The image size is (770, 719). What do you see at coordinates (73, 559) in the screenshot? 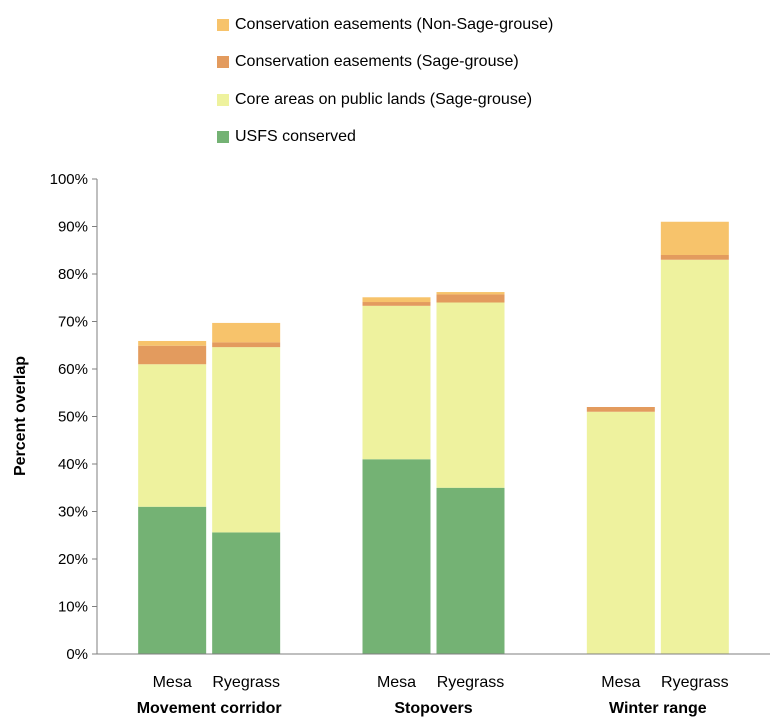
I see `y-tick-label: 20%` at bounding box center [73, 559].